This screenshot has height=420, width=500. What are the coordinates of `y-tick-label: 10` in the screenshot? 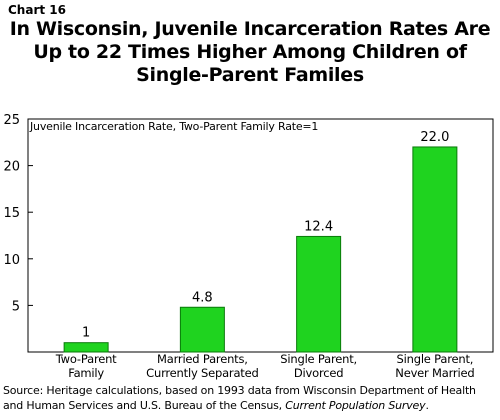 It's located at (11, 260).